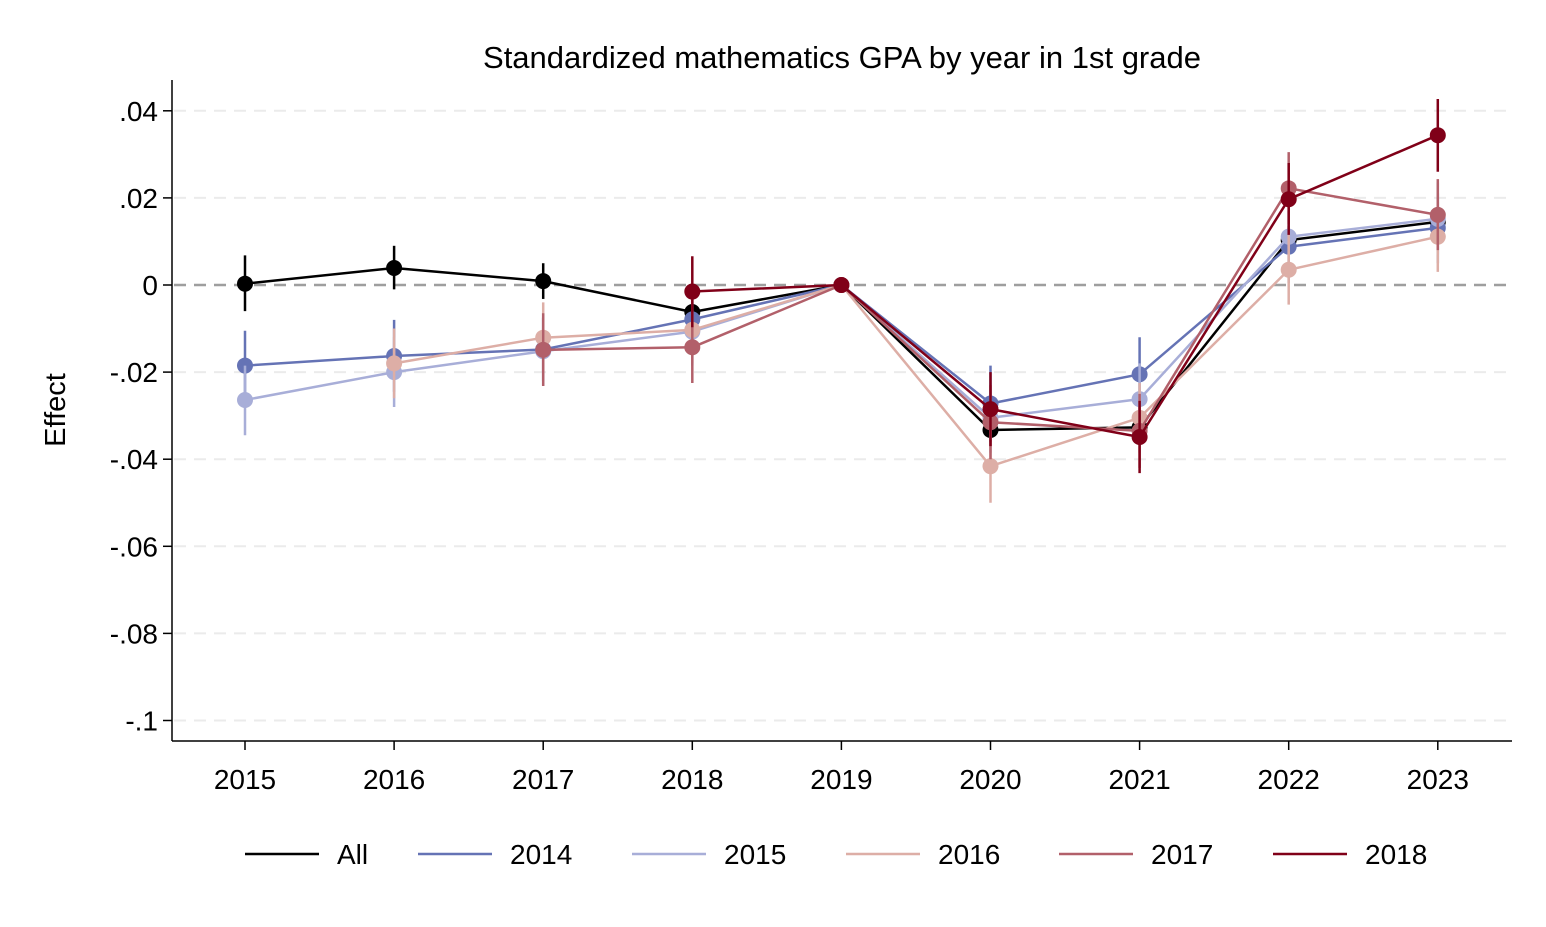 Image resolution: width=1546 pixels, height=927 pixels. I want to click on legend-item-2015: 2015, so click(709, 854).